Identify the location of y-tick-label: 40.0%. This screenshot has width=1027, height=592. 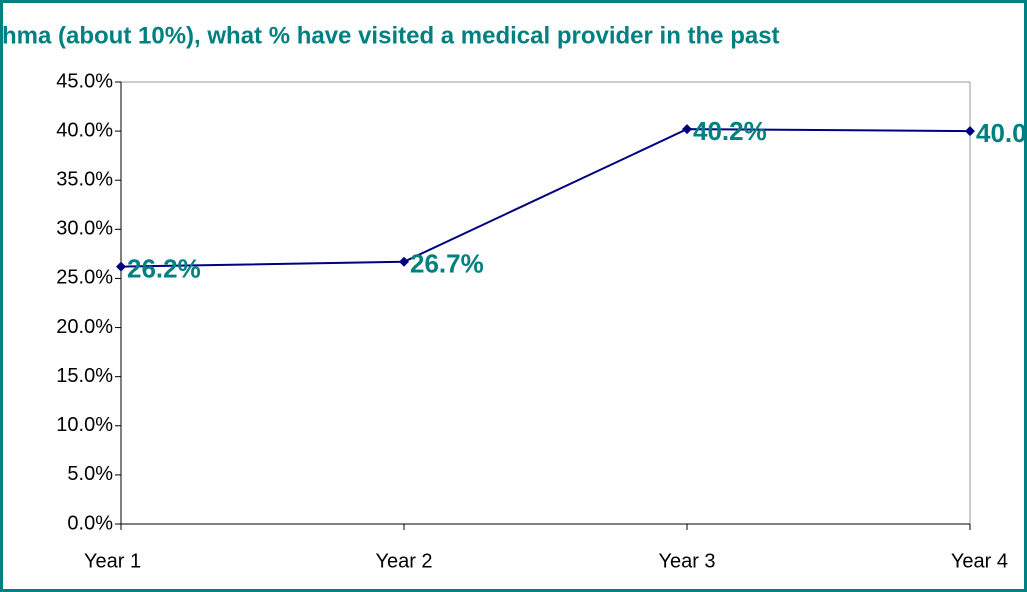
(84, 130).